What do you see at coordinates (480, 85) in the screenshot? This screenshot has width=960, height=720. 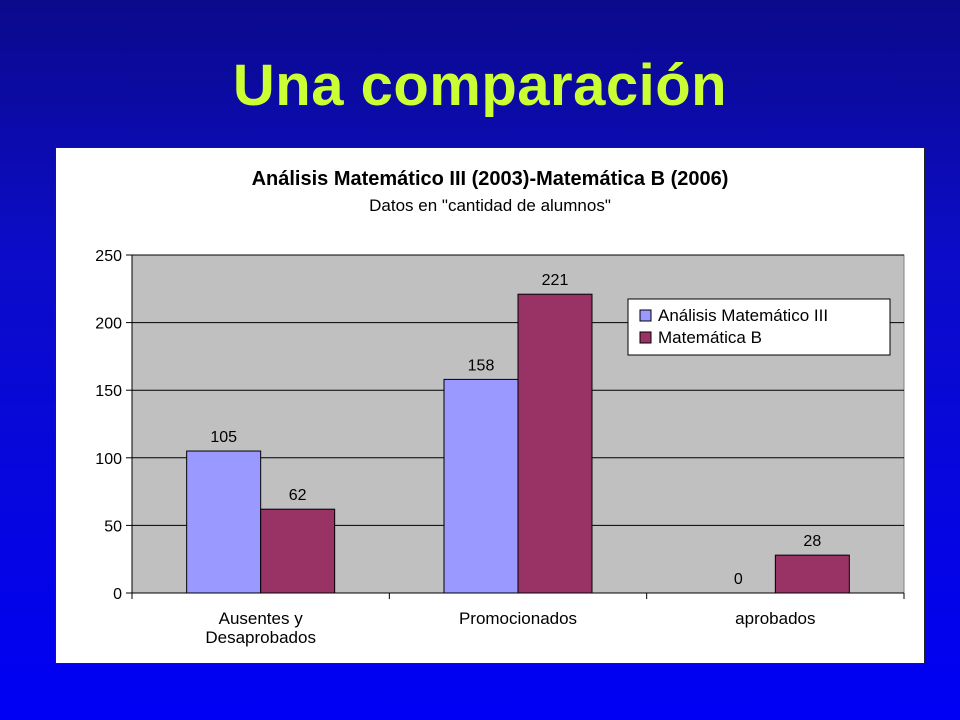 I see `slide-title: Una comparación` at bounding box center [480, 85].